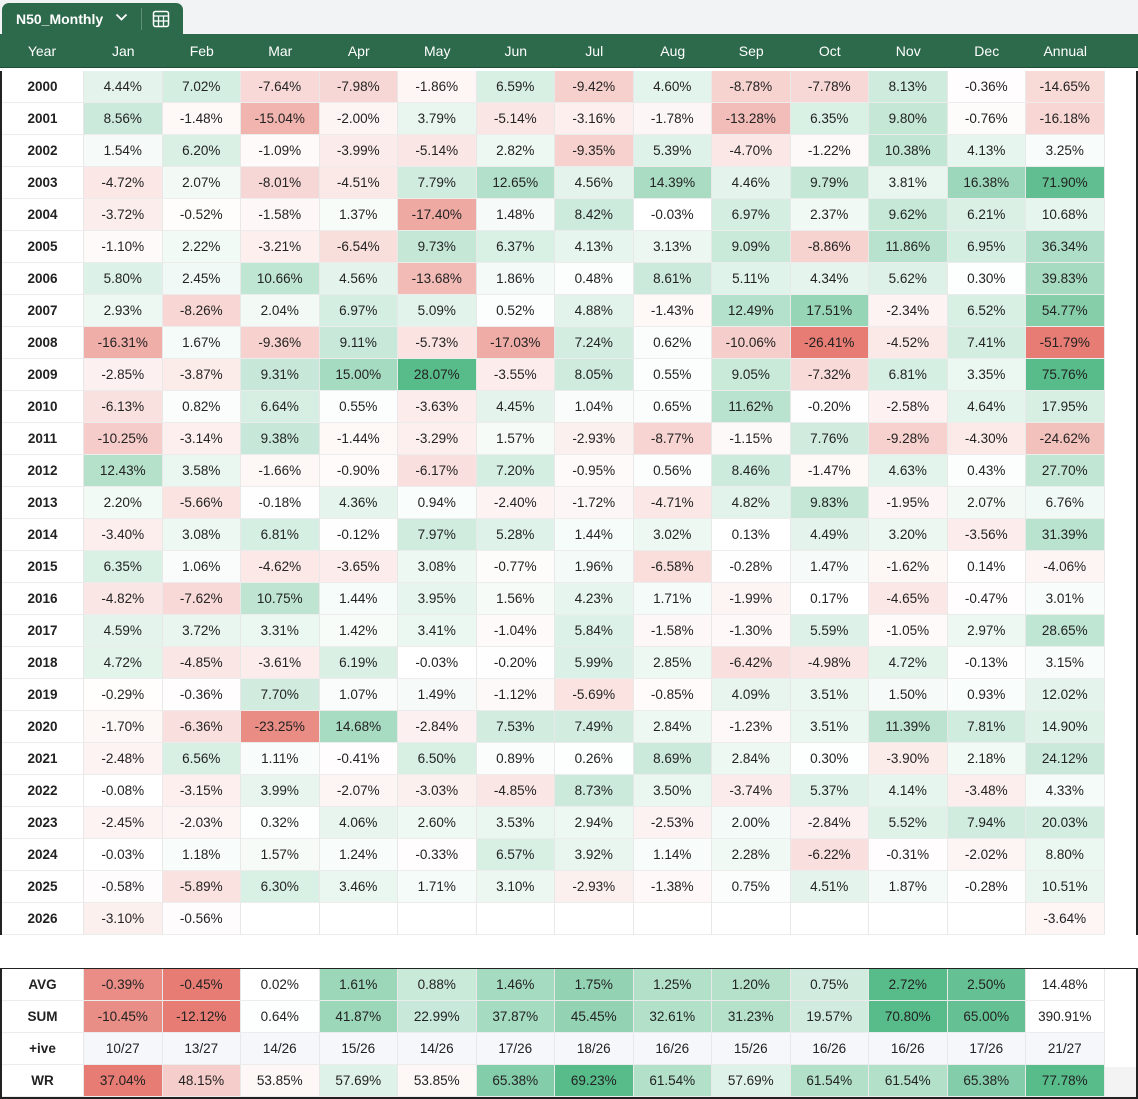 This screenshot has height=1099, width=1138. I want to click on return-cell: -2.85%, so click(123, 375).